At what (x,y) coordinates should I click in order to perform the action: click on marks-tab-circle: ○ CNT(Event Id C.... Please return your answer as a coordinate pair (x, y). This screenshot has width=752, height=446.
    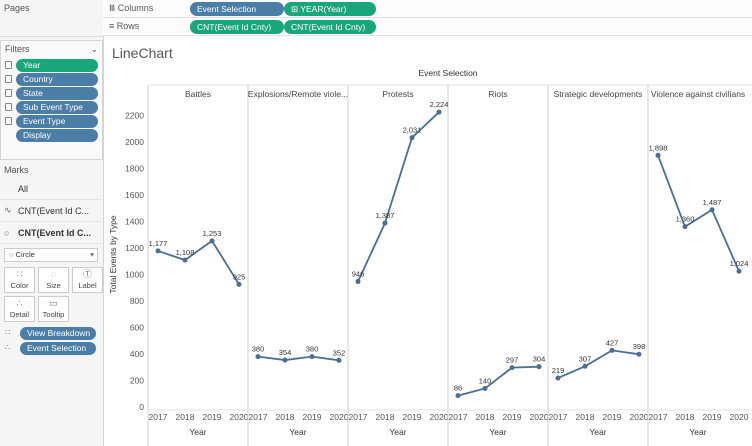
    Looking at the image, I should click on (51, 233).